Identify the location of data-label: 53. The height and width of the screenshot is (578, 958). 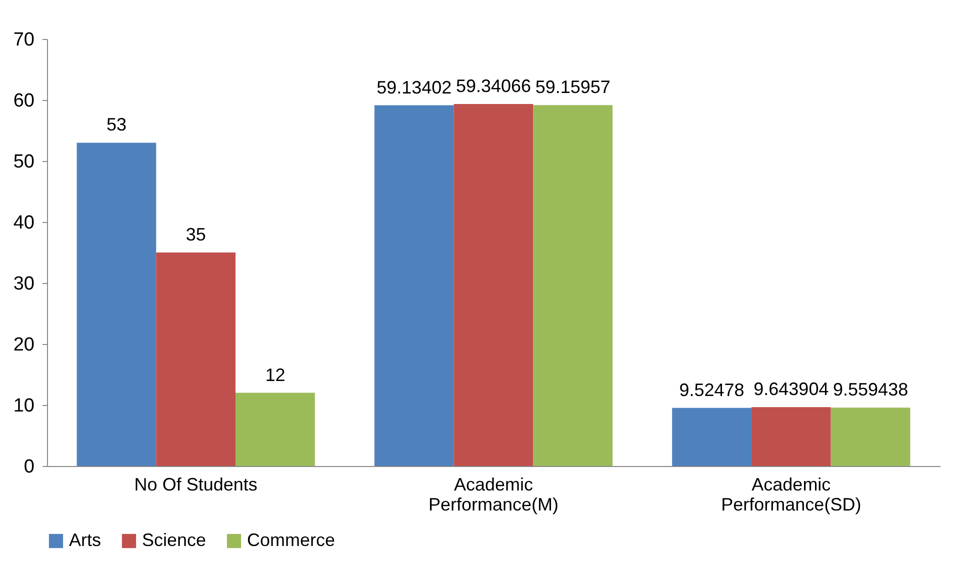
(116, 124).